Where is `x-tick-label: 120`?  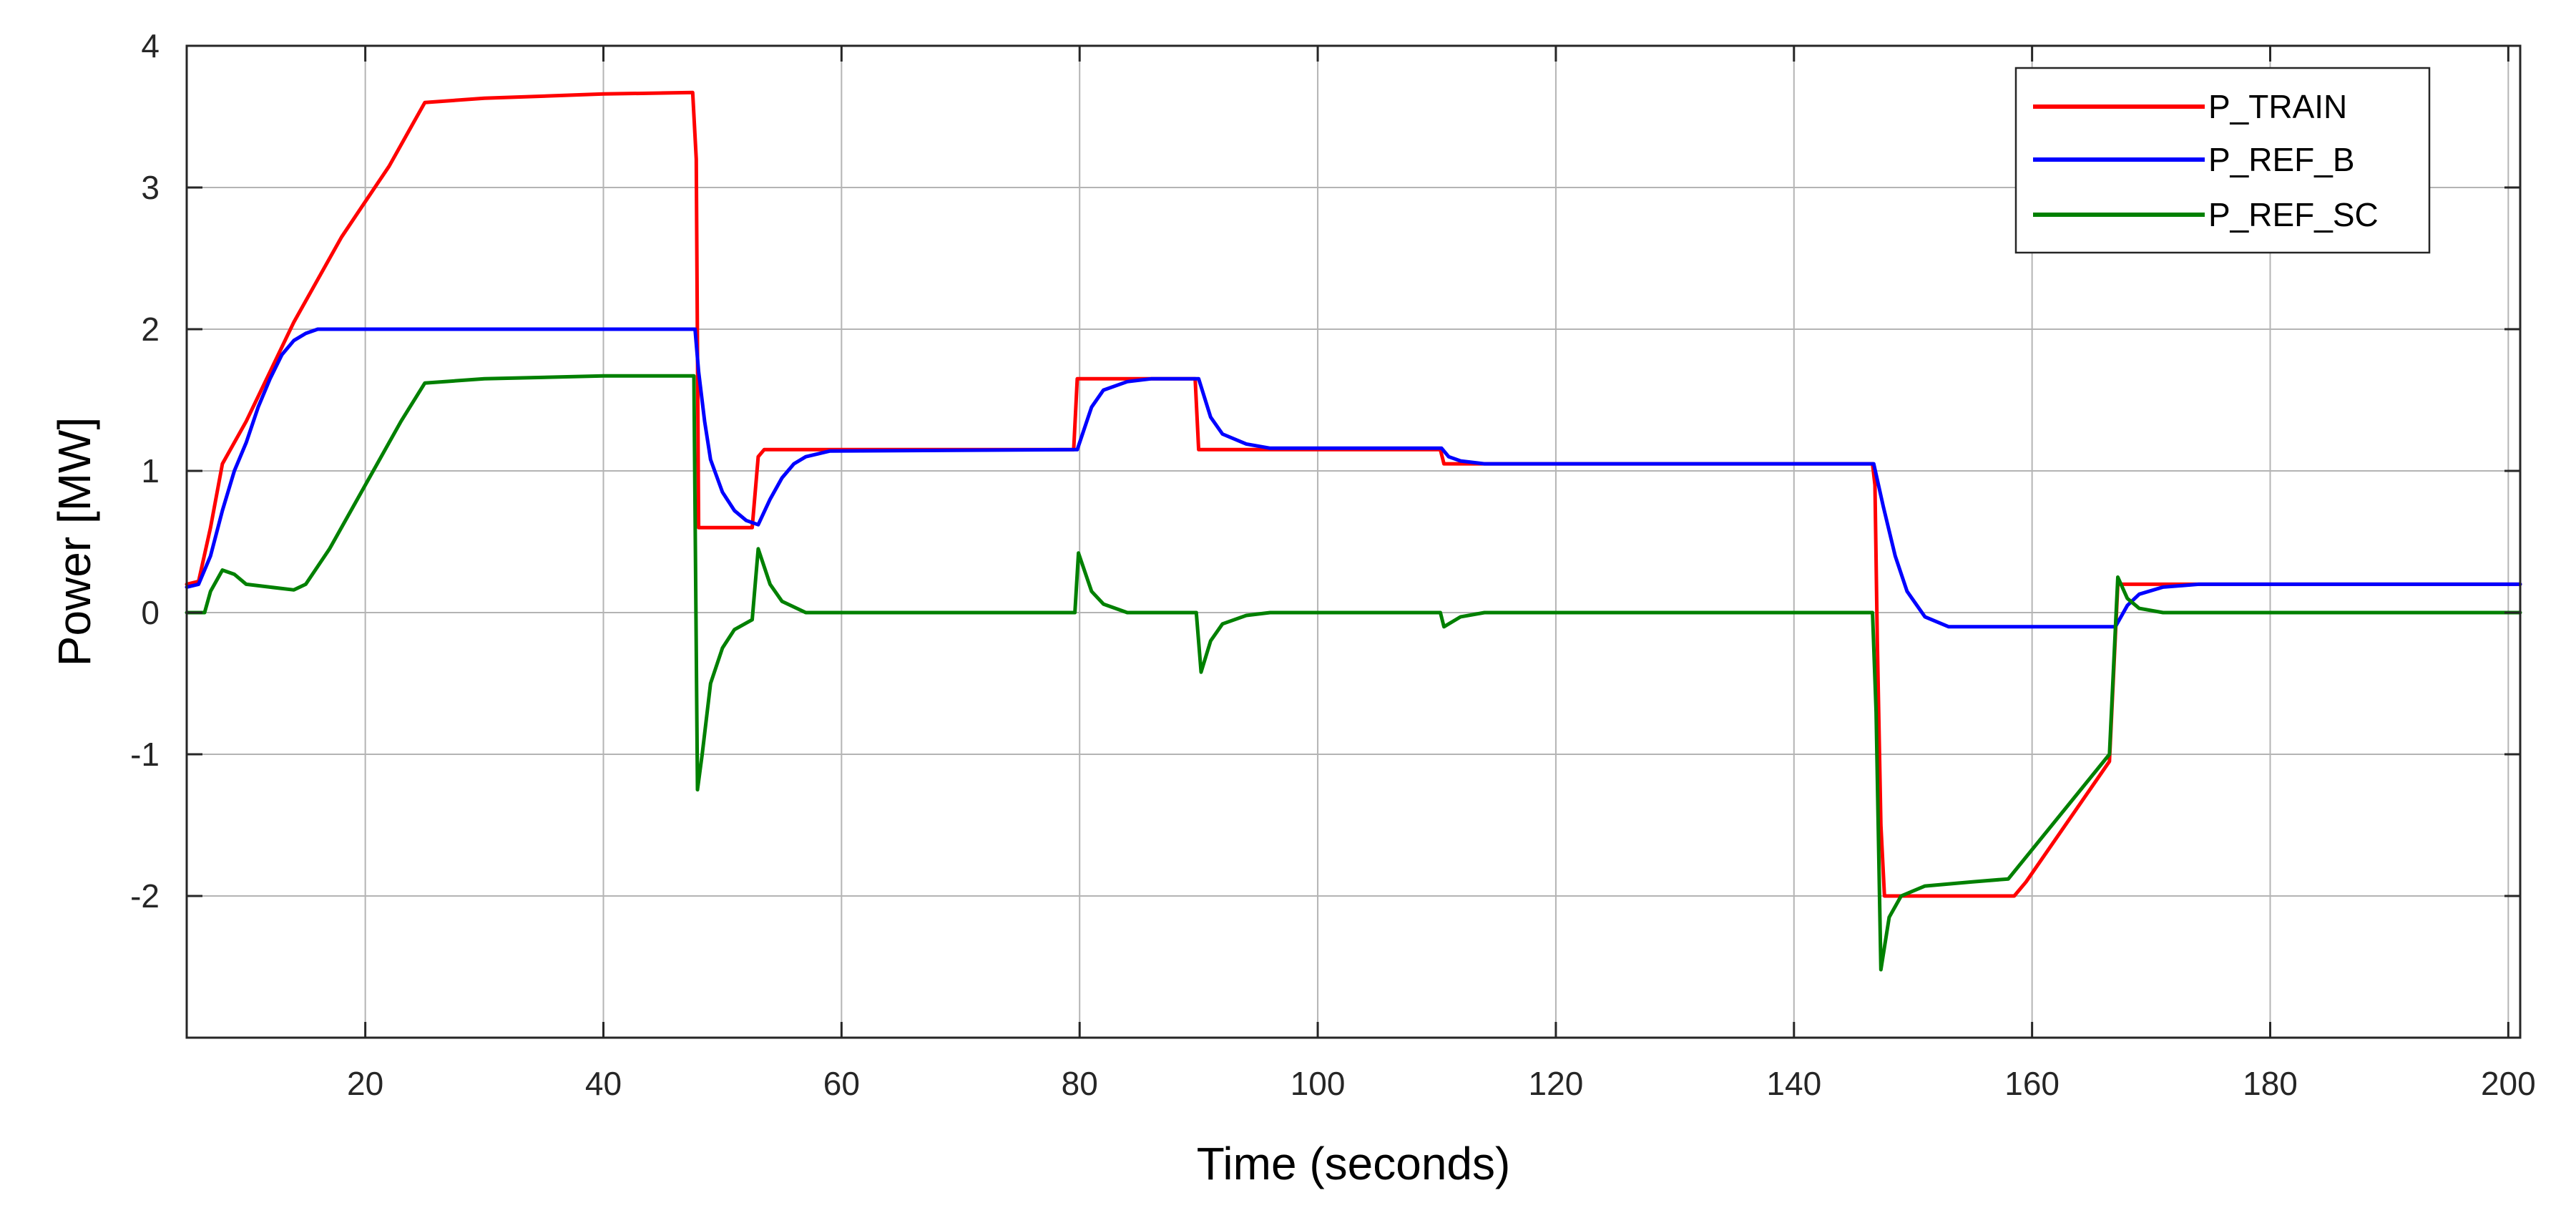
x-tick-label: 120 is located at coordinates (1556, 1083).